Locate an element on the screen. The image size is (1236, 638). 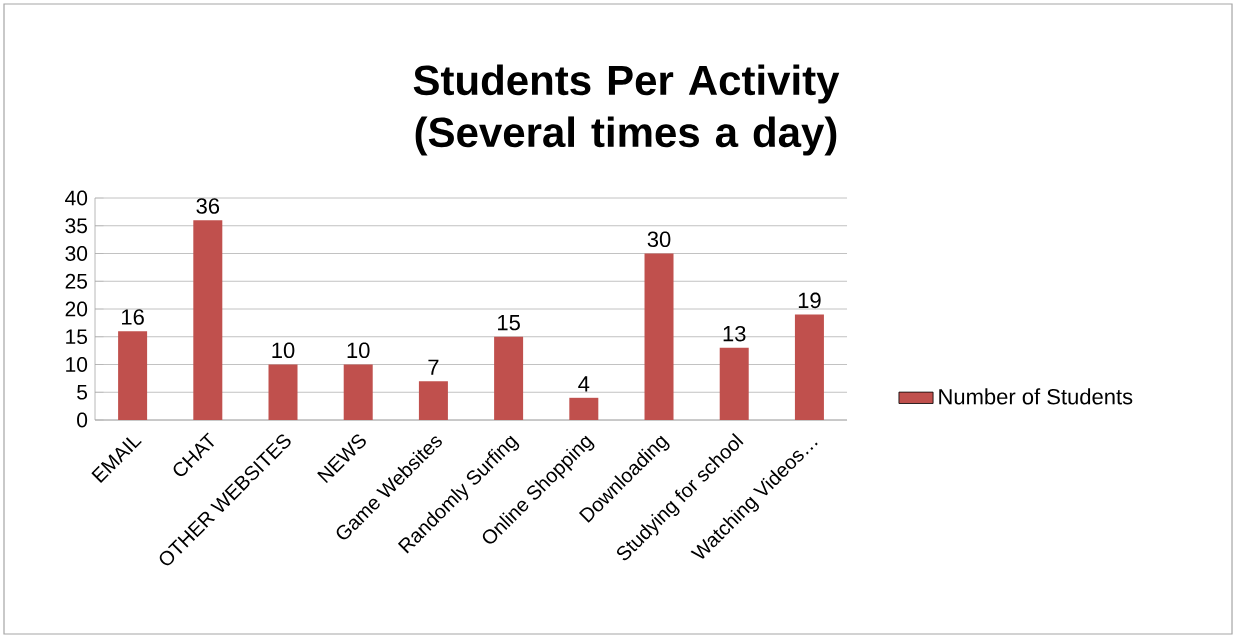
y-tick-label: 5 is located at coordinates (82, 392).